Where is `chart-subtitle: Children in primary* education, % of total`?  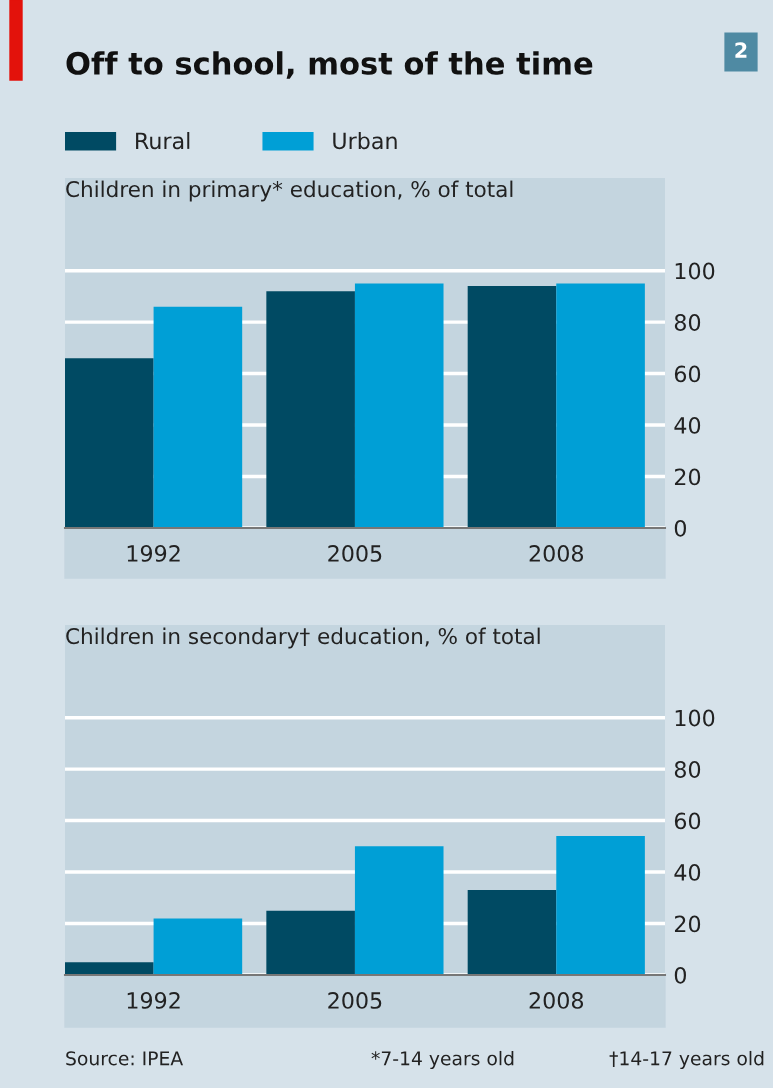
chart-subtitle: Children in primary* education, % of total is located at coordinates (289, 191).